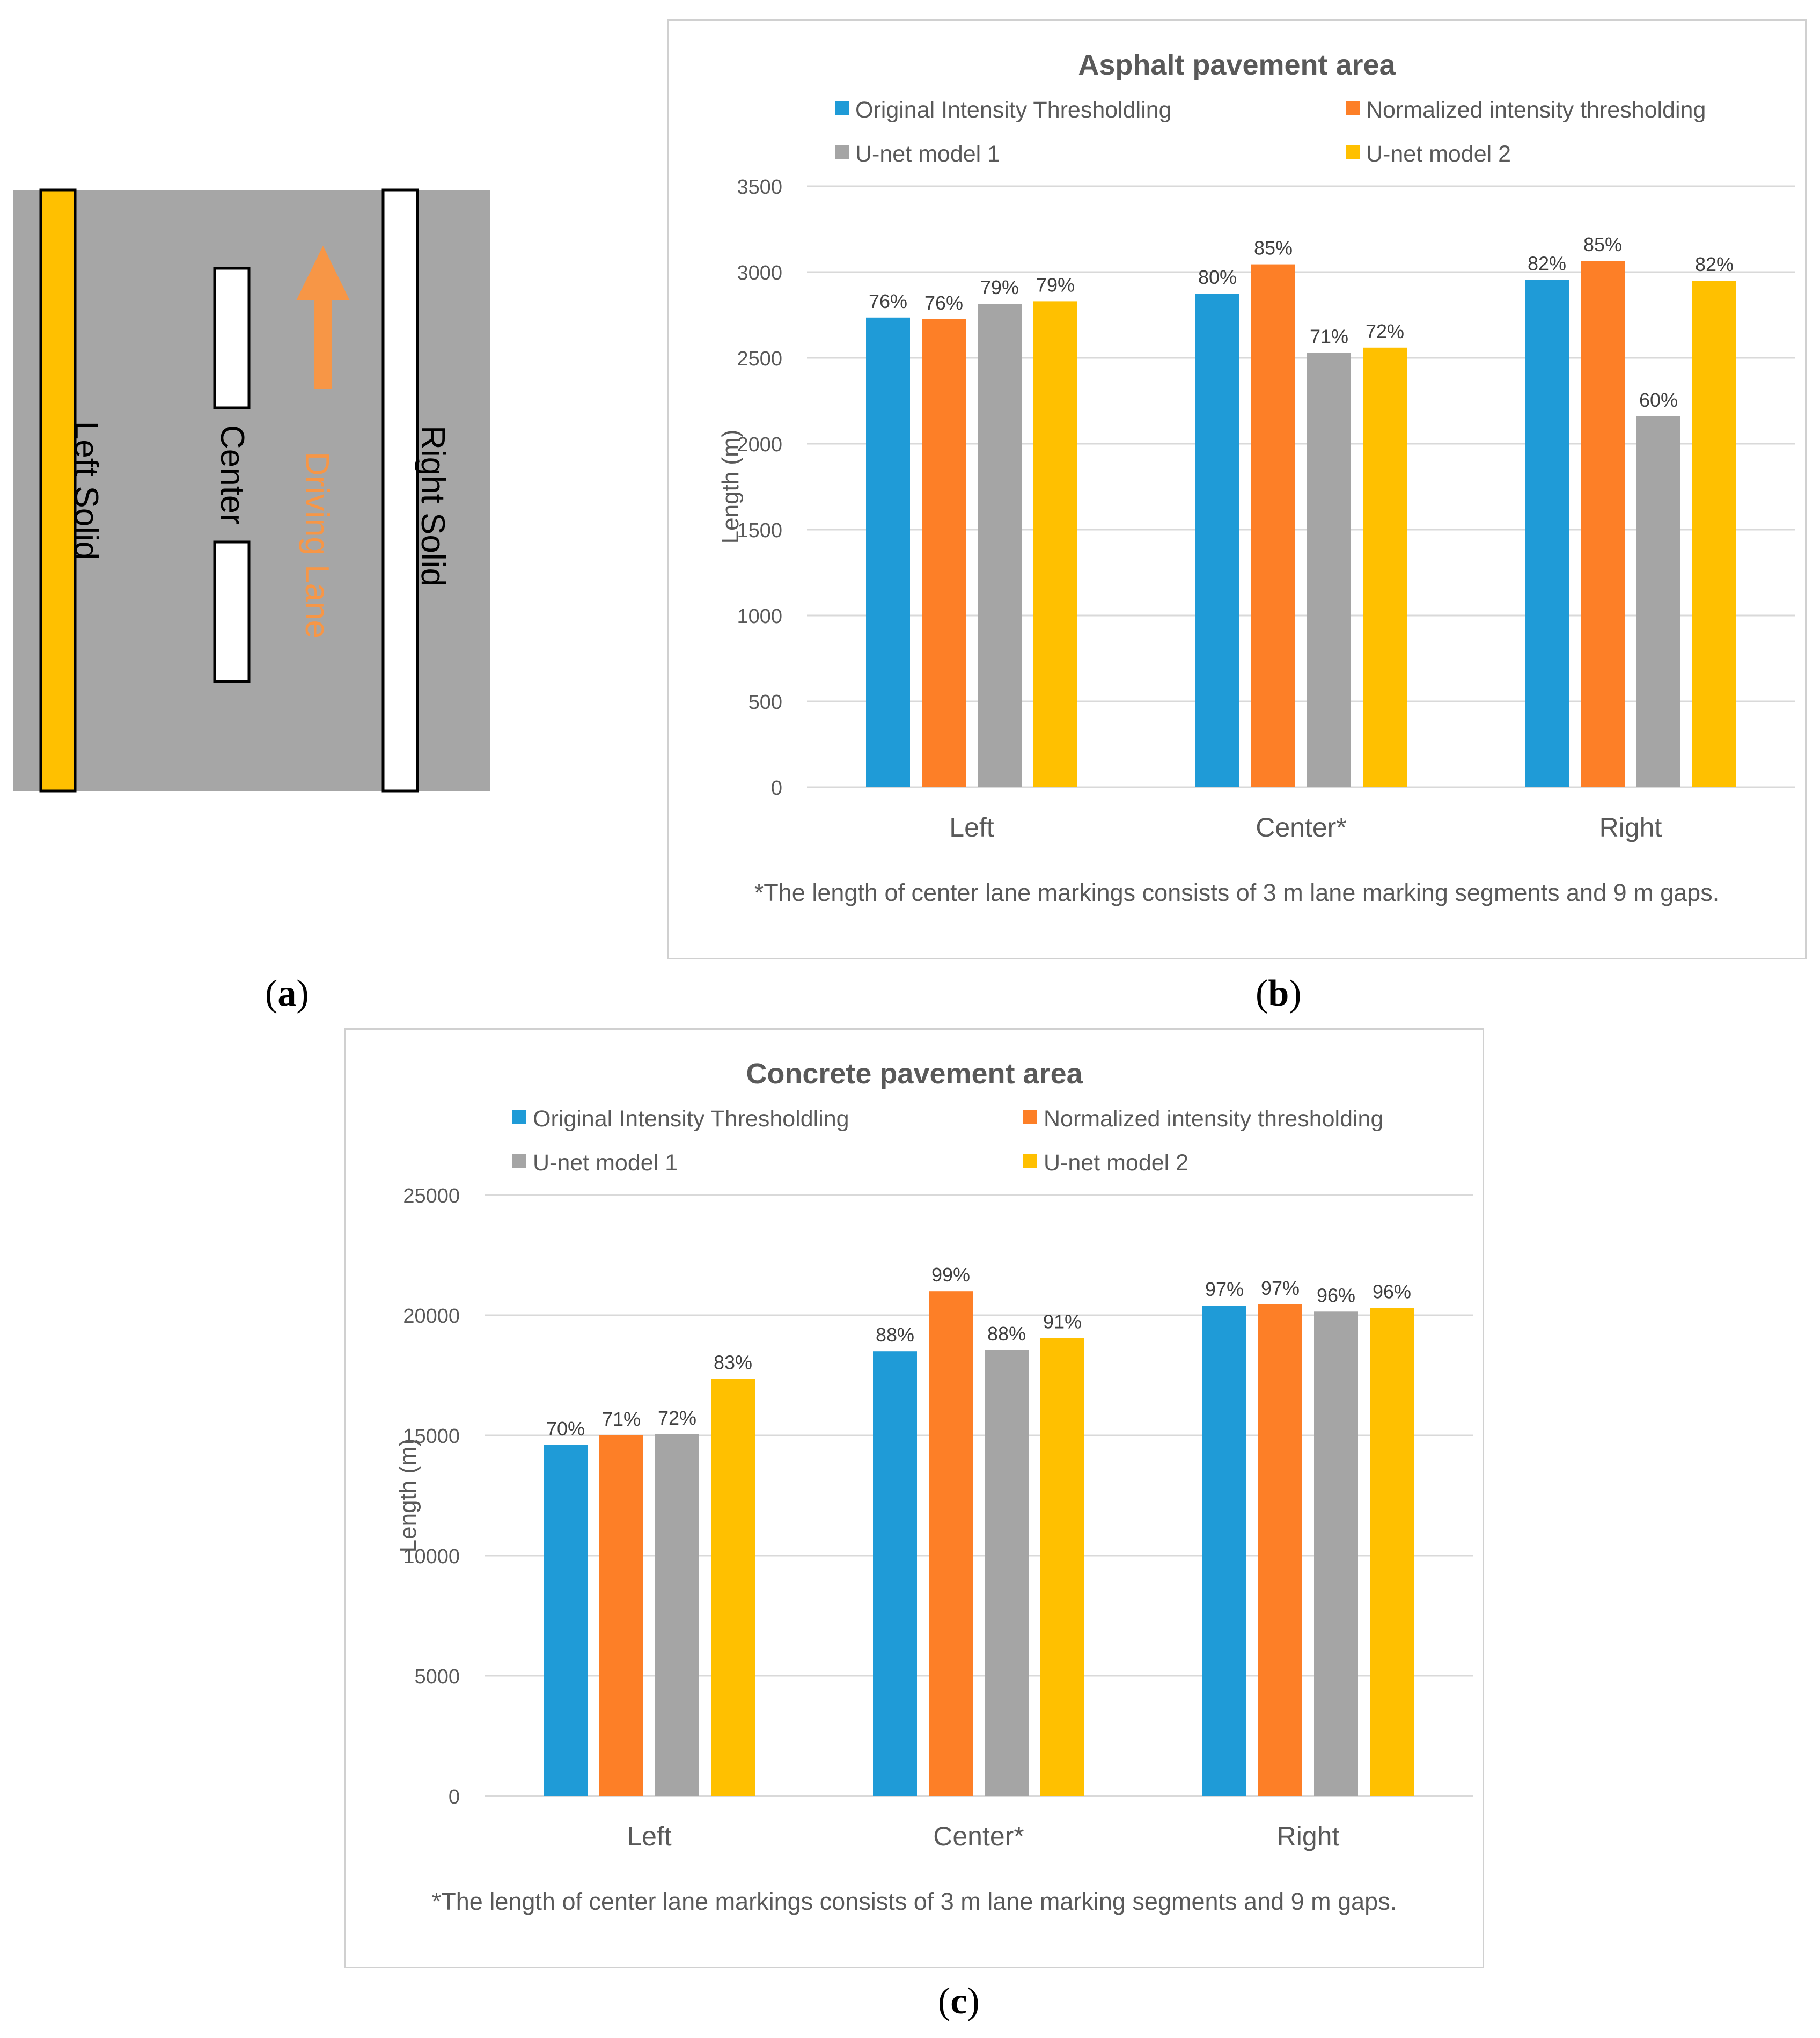 Image resolution: width=1820 pixels, height=2038 pixels. What do you see at coordinates (760, 445) in the screenshot?
I see `y-tick-label: 2000` at bounding box center [760, 445].